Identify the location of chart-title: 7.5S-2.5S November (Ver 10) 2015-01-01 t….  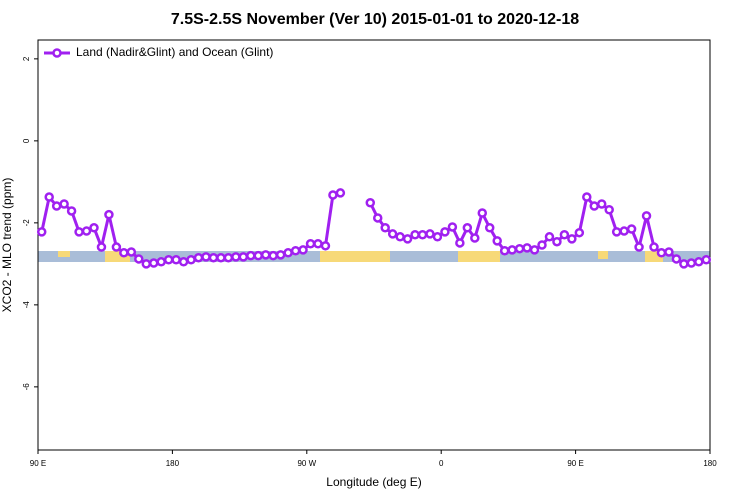
(375, 19).